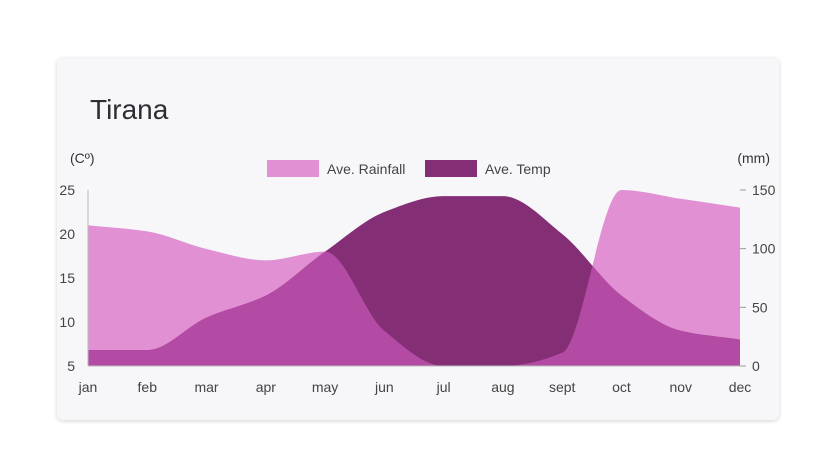 This screenshot has width=830, height=474. What do you see at coordinates (518, 169) in the screenshot?
I see `legend-label-temp: Ave. Temp` at bounding box center [518, 169].